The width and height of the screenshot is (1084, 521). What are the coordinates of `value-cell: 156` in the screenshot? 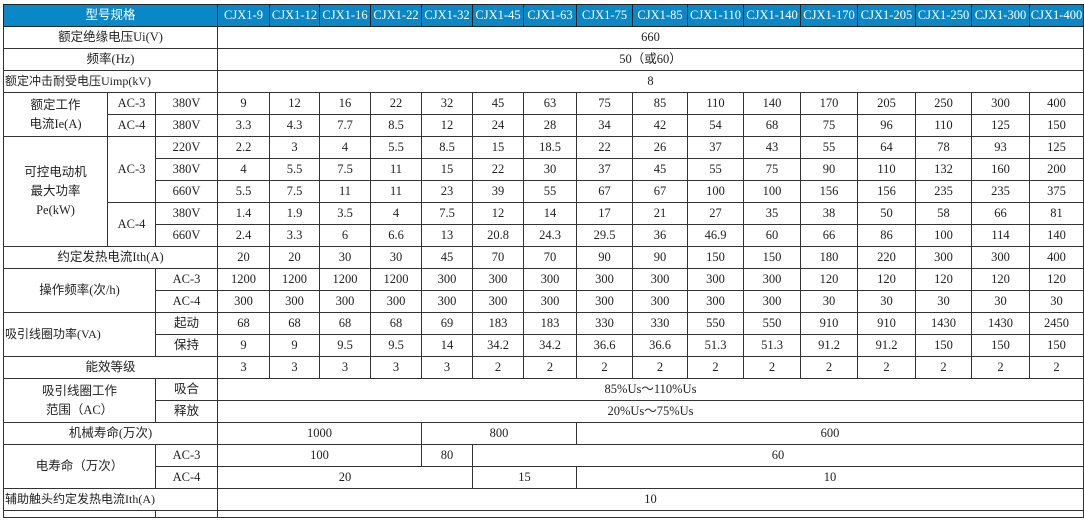 It's located at (886, 191).